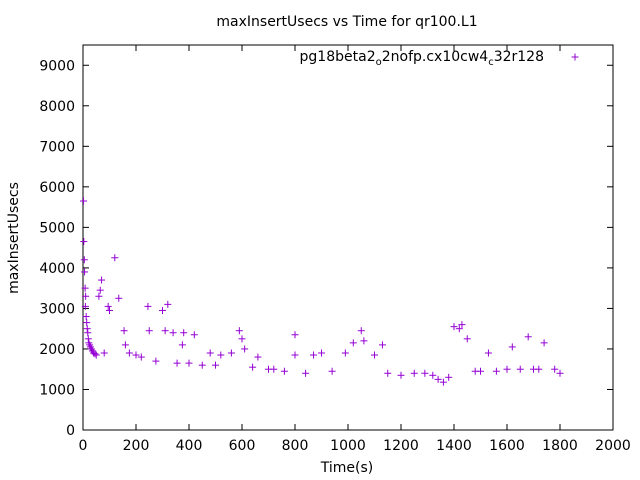 This screenshot has width=640, height=480. I want to click on x-tick-label: 800, so click(295, 446).